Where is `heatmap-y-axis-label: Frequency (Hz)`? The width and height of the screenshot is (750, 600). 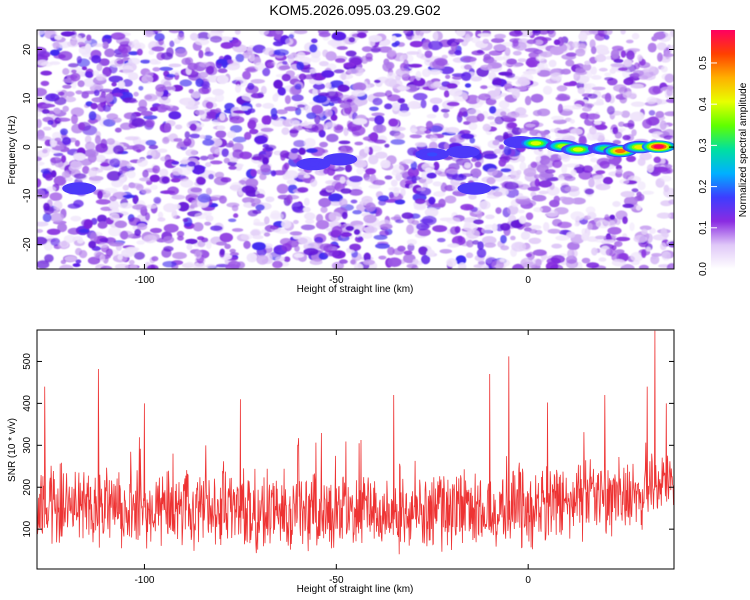
heatmap-y-axis-label: Frequency (Hz) is located at coordinates (12, 150).